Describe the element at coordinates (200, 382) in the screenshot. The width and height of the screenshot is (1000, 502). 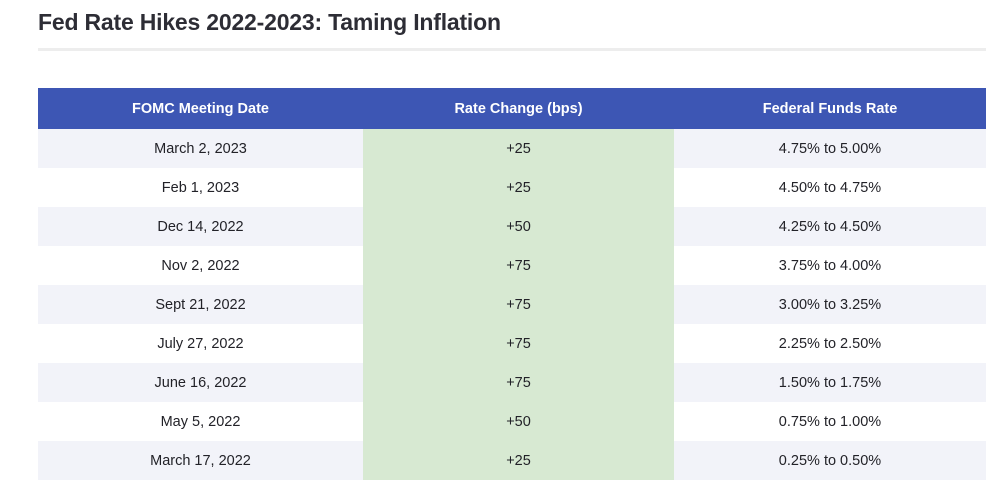
I see `meeting-date-cell: June 16, 2022` at that location.